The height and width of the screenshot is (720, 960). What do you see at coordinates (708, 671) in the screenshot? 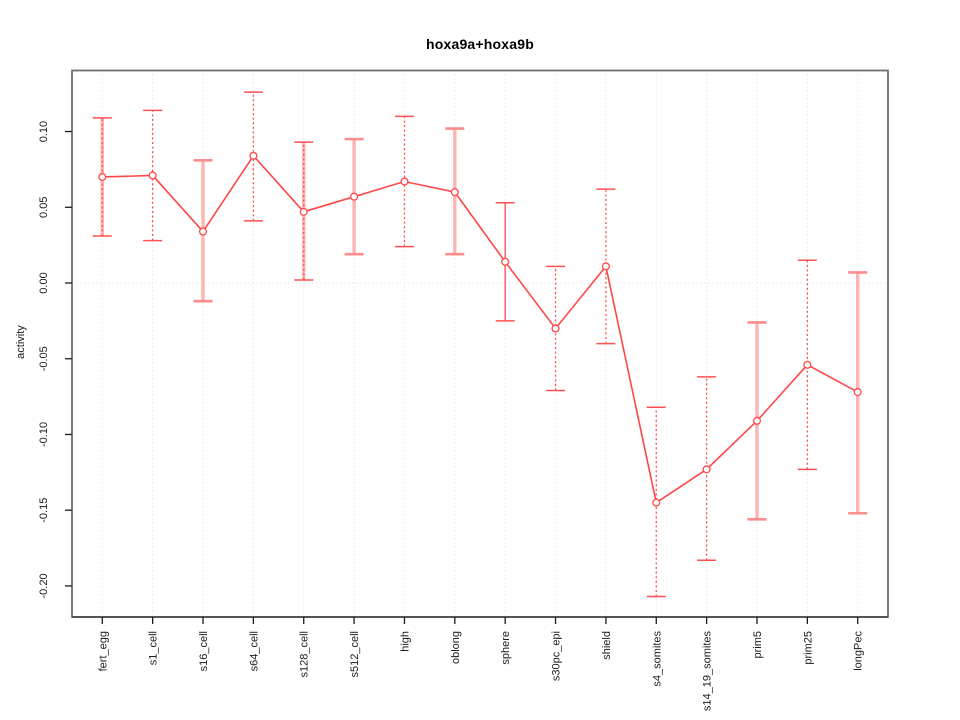
I see `x-tick-label: s14_19_somites` at bounding box center [708, 671].